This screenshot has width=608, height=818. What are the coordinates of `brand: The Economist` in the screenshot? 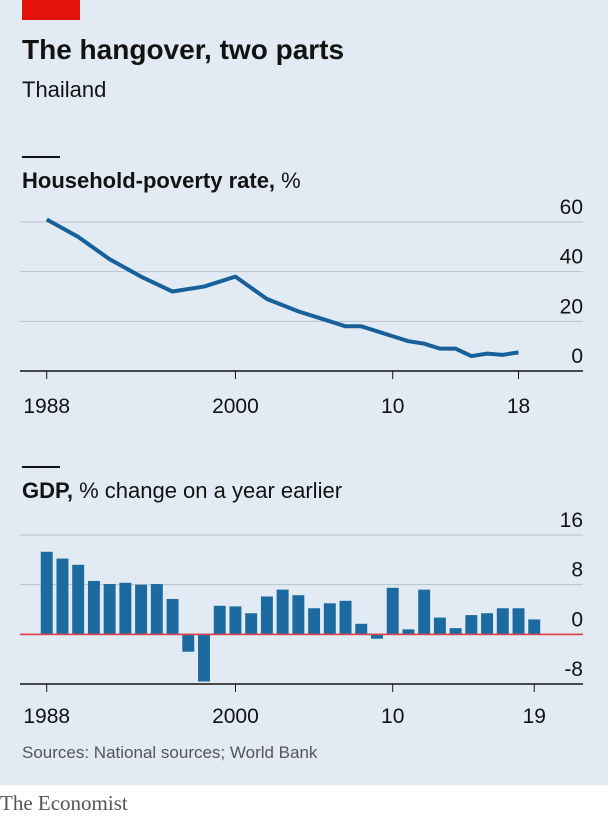 It's located at (64, 803).